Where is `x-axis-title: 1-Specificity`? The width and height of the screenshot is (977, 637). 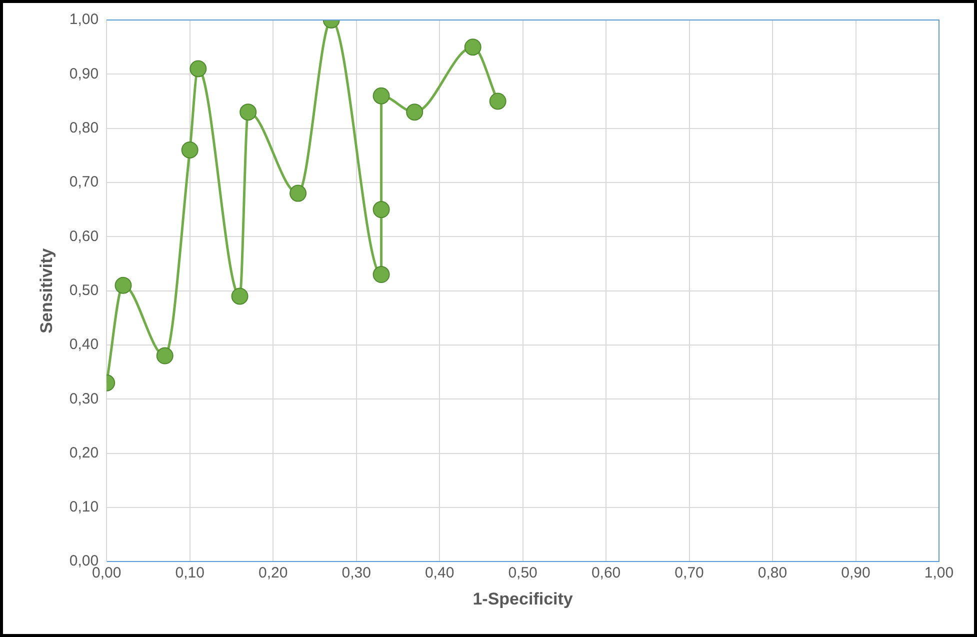 x-axis-title: 1-Specificity is located at coordinates (523, 598).